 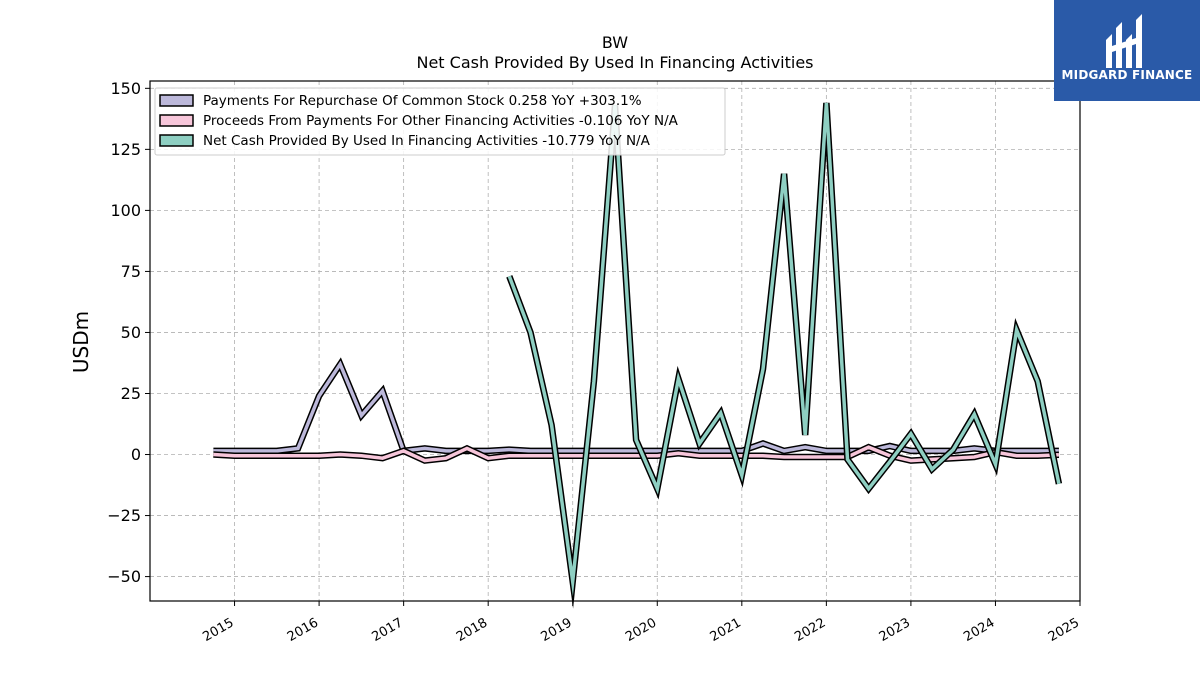 What do you see at coordinates (979, 630) in the screenshot?
I see `x-tick-label: 2024` at bounding box center [979, 630].